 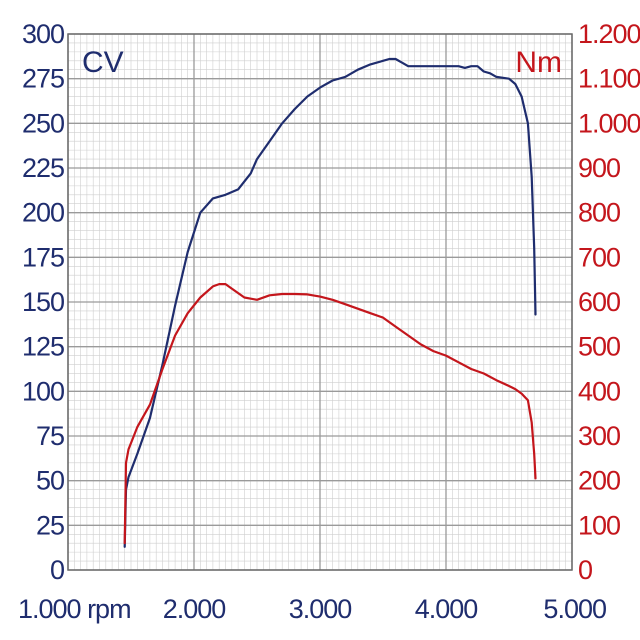 What do you see at coordinates (585, 570) in the screenshot?
I see `right-axis-tick-label: 0` at bounding box center [585, 570].